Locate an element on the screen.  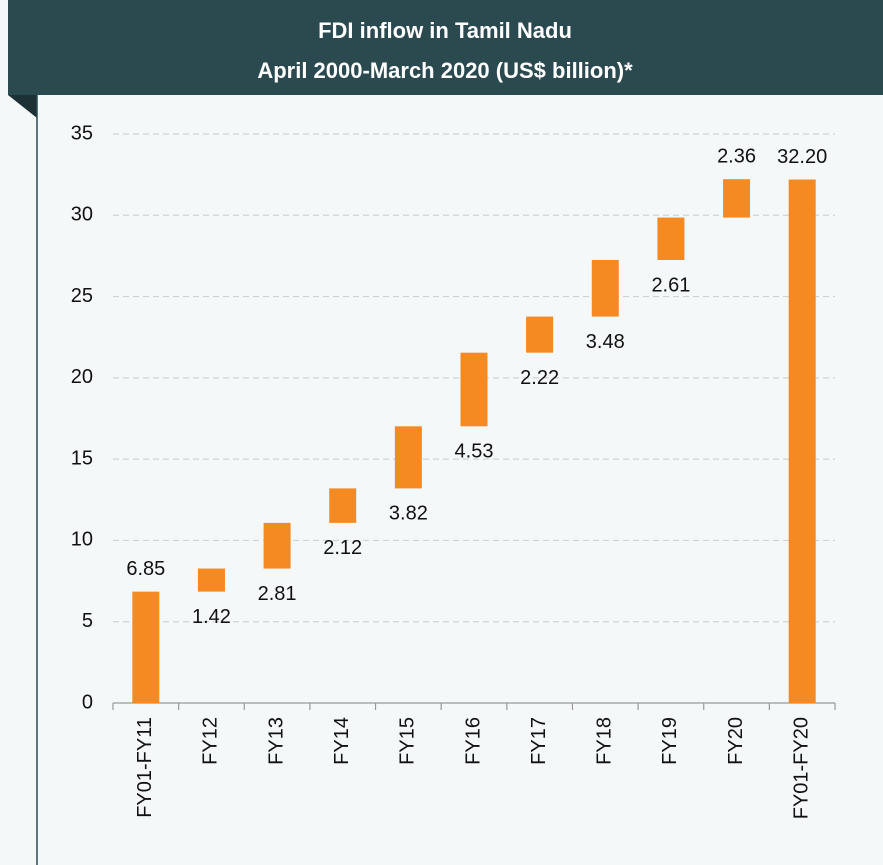
chart-title: FDI inflow in Tamil Nadu is located at coordinates (445, 30).